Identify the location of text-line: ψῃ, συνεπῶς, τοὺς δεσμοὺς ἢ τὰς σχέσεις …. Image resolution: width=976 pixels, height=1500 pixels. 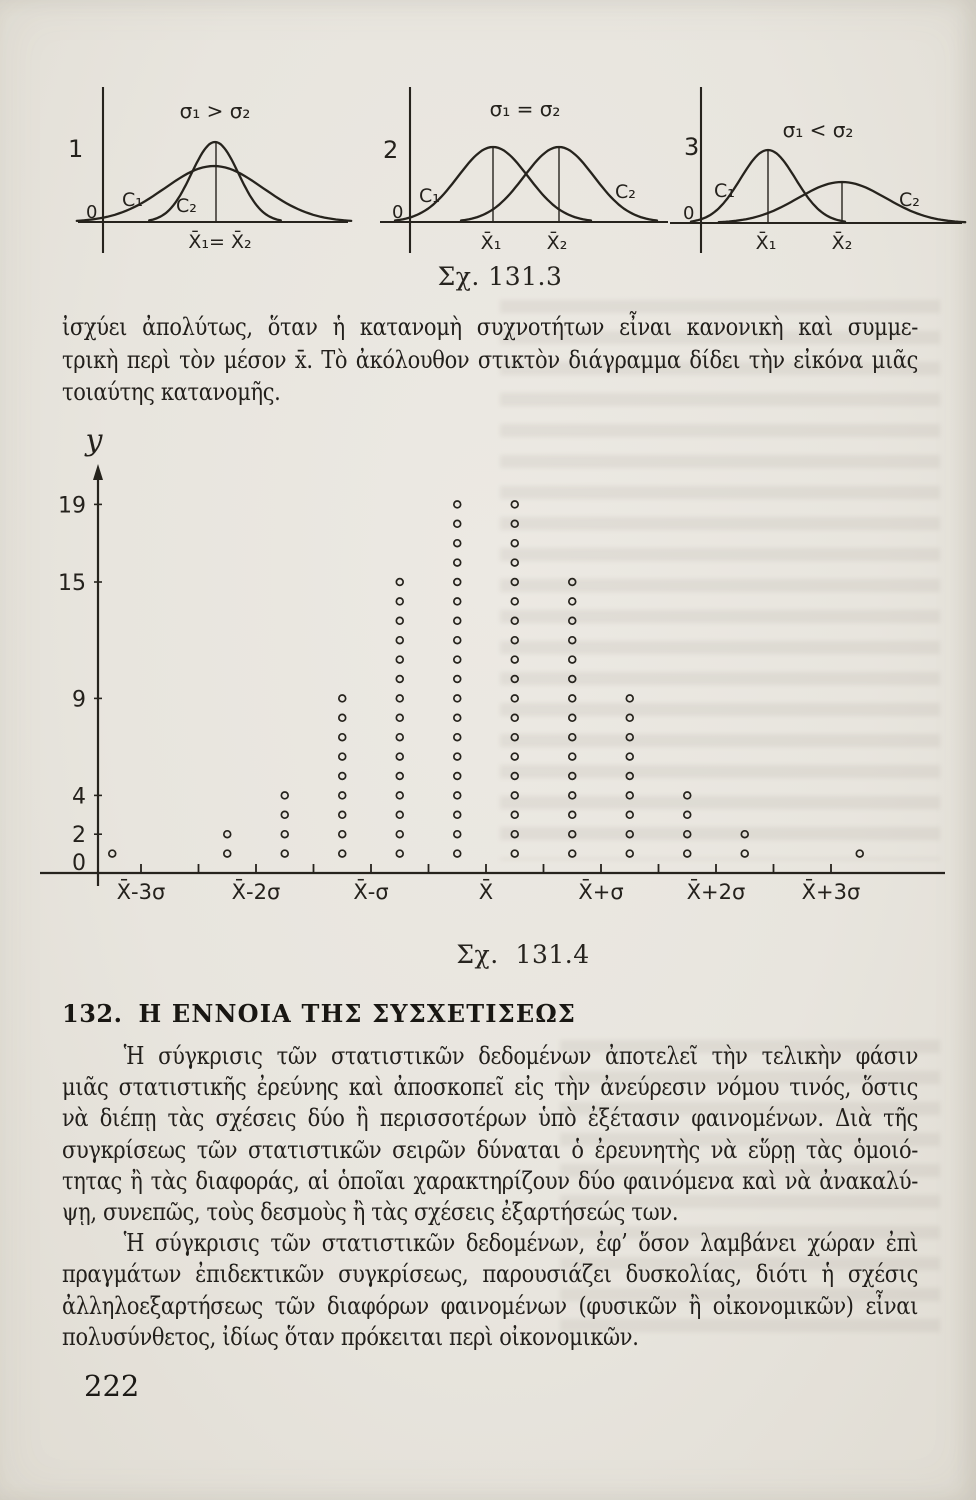
(370, 1212).